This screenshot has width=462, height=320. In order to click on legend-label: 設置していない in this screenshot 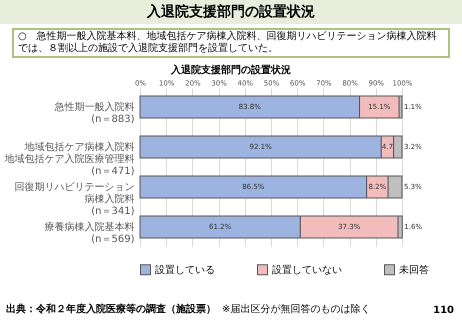, I will do `click(307, 270)`.